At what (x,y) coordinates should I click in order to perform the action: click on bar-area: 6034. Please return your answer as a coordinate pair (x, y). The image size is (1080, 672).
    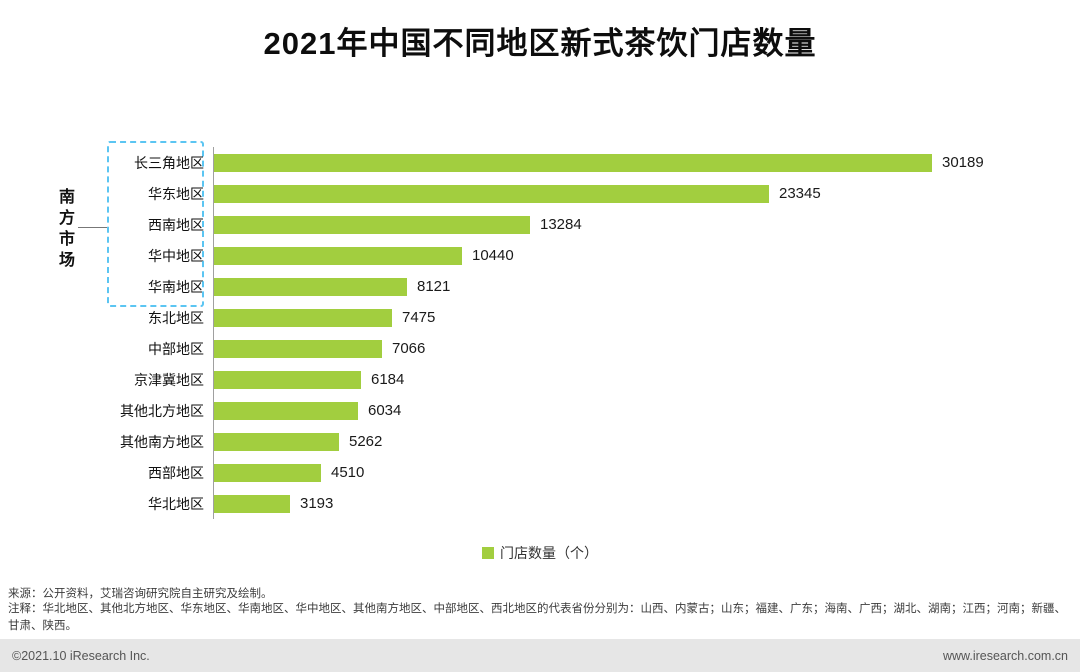
    Looking at the image, I should click on (613, 410).